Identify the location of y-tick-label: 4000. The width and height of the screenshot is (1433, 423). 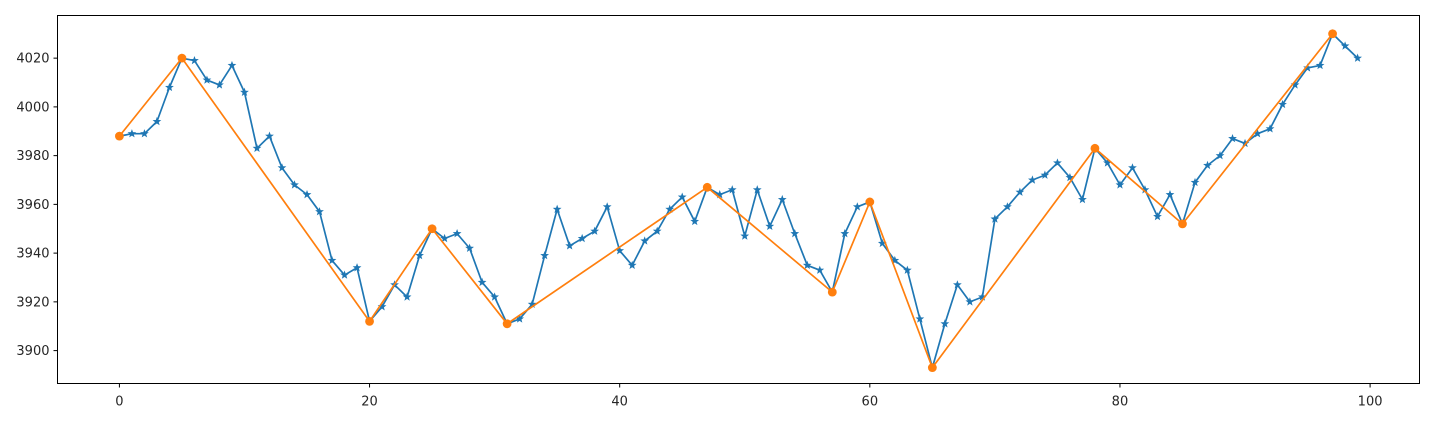
(32, 107).